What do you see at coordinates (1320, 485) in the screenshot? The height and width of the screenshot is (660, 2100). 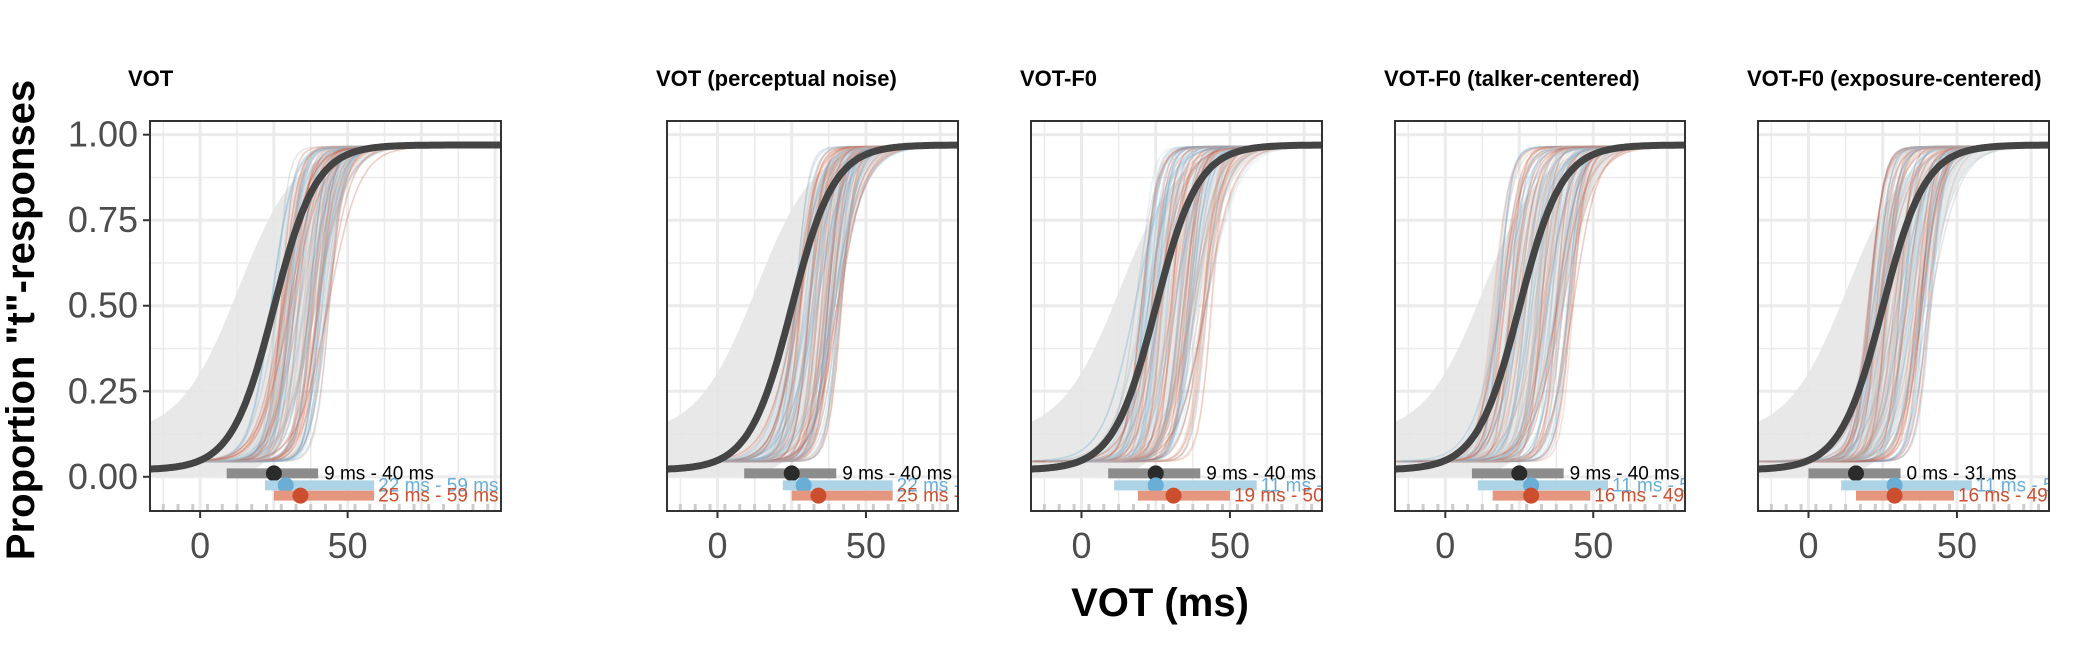 I see `range-label-blue: 11 ms - 59 ms` at bounding box center [1320, 485].